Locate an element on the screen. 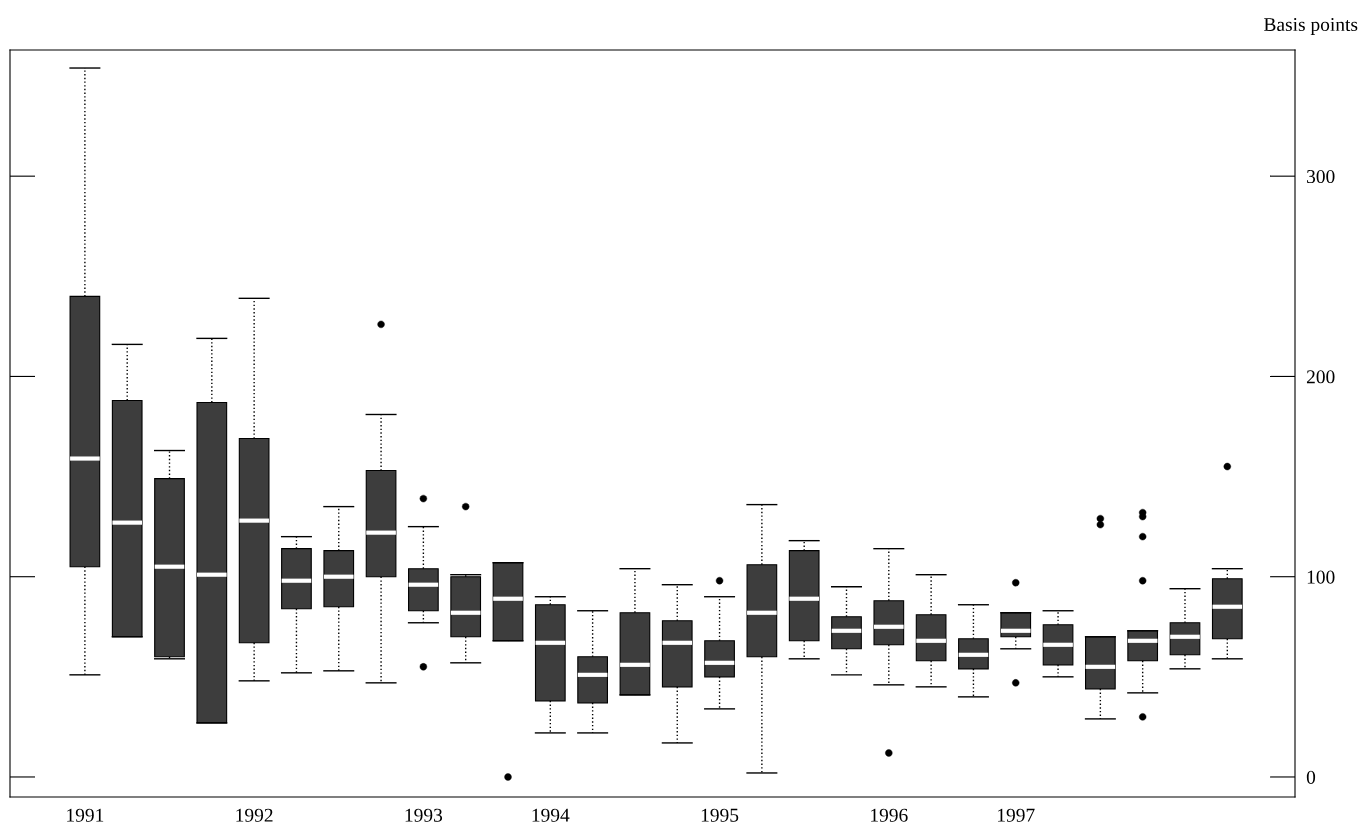  x-tick-label: 1994 is located at coordinates (551, 815).